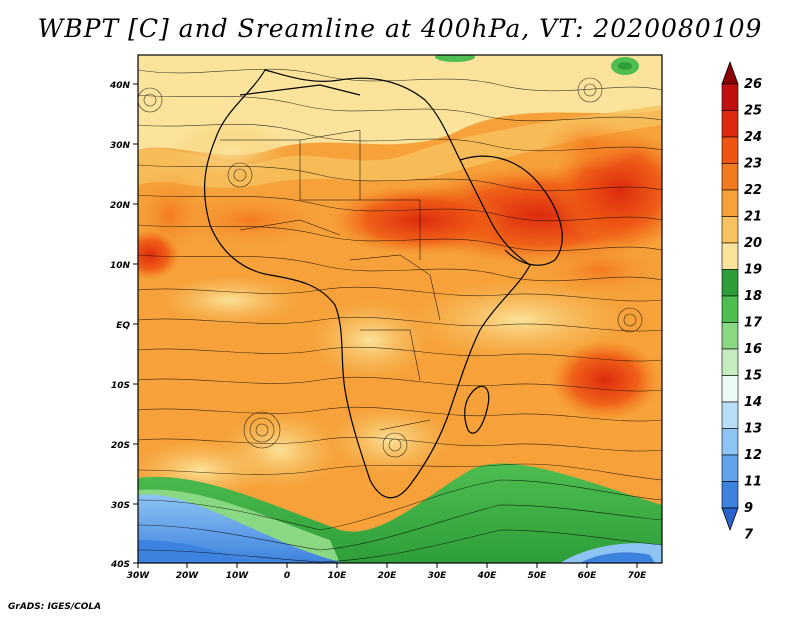 The height and width of the screenshot is (618, 800). I want to click on lat-label: 40N, so click(120, 86).